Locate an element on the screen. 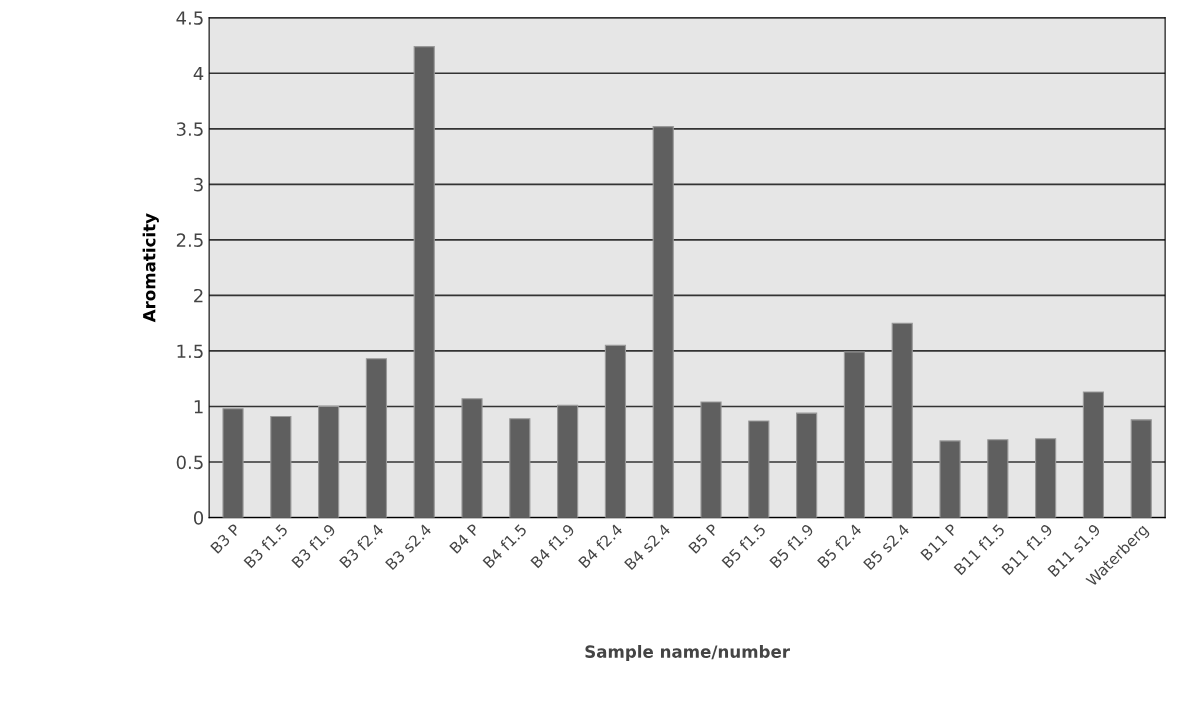 This screenshot has height=709, width=1195. y-tick-label: 4.5 is located at coordinates (189, 18).